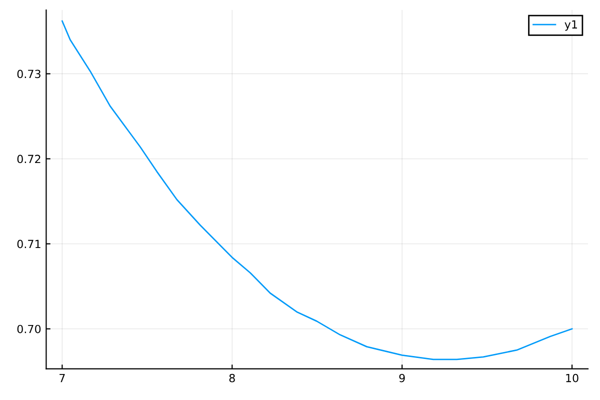  Describe the element at coordinates (232, 378) in the screenshot. I see `x-tick-label: 8` at that location.